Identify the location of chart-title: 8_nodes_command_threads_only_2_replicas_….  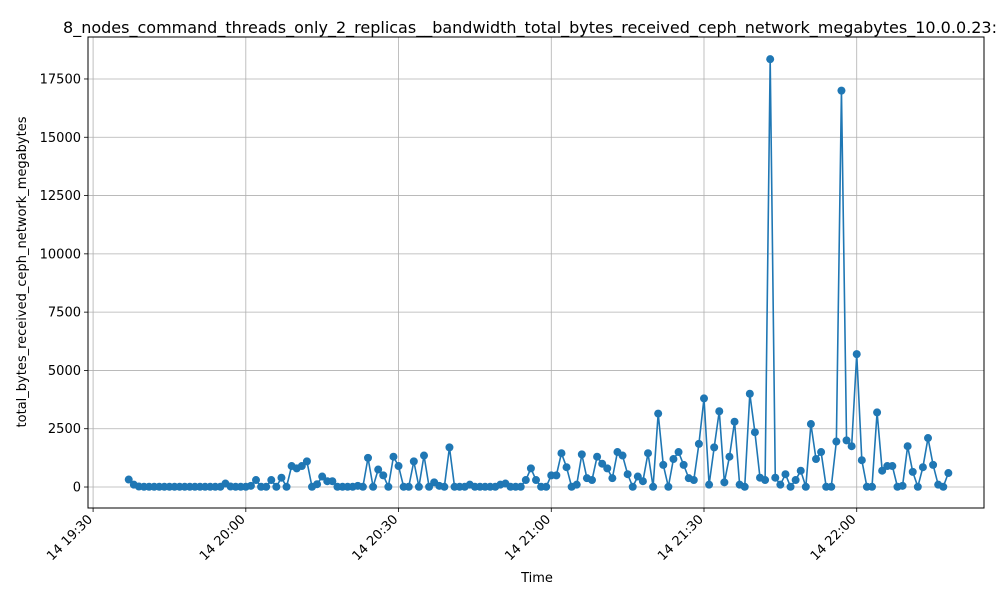
(530, 28).